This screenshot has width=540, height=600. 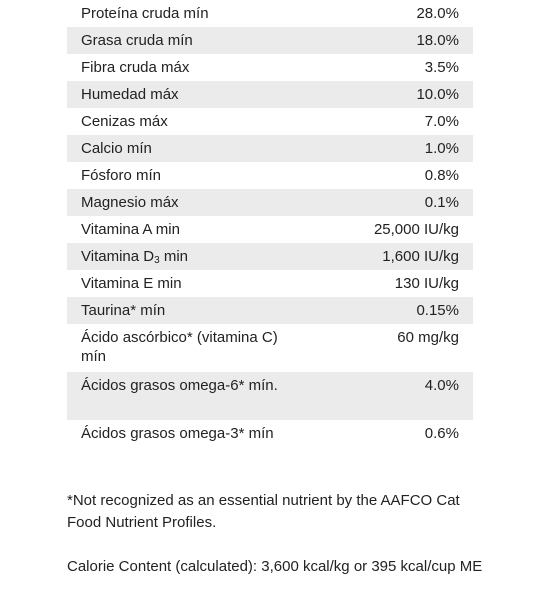 I want to click on table-row: Ácidos grasos omega-3* mín 0.6%, so click(x=270, y=444).